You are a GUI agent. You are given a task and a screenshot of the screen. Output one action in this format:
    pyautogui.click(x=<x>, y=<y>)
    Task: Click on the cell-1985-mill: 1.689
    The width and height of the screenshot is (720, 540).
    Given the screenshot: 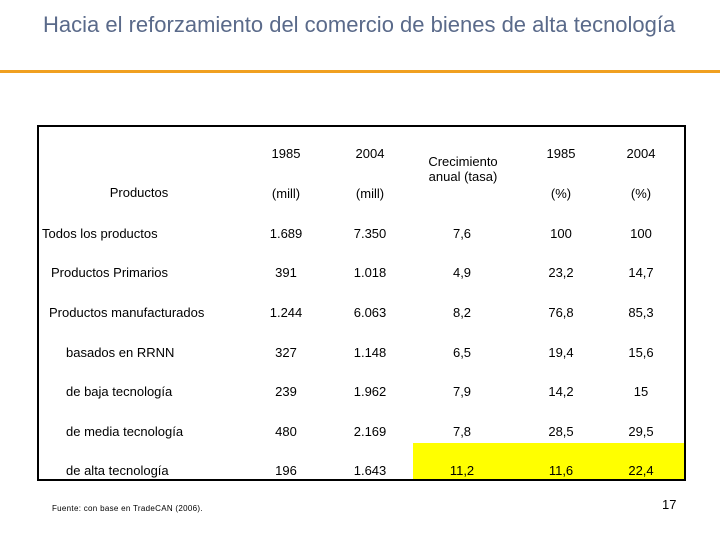 What is the action you would take?
    pyautogui.click(x=286, y=233)
    